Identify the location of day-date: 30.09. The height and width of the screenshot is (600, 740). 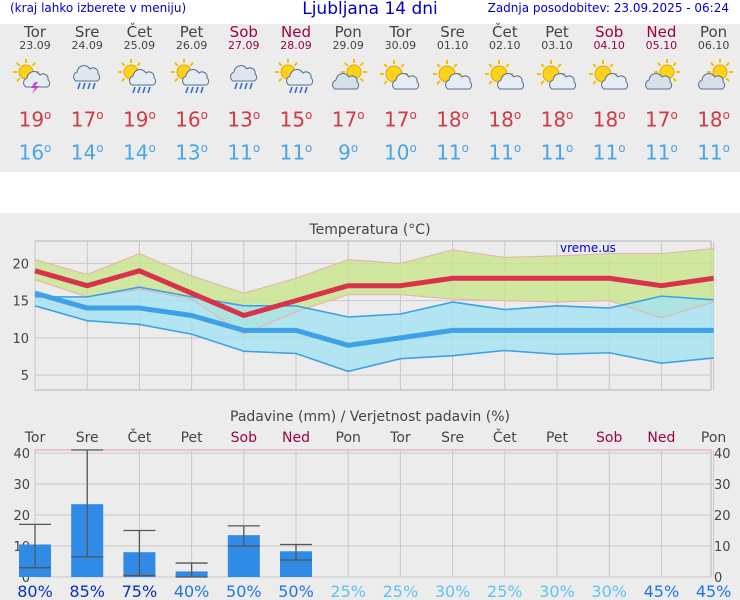
(400, 45).